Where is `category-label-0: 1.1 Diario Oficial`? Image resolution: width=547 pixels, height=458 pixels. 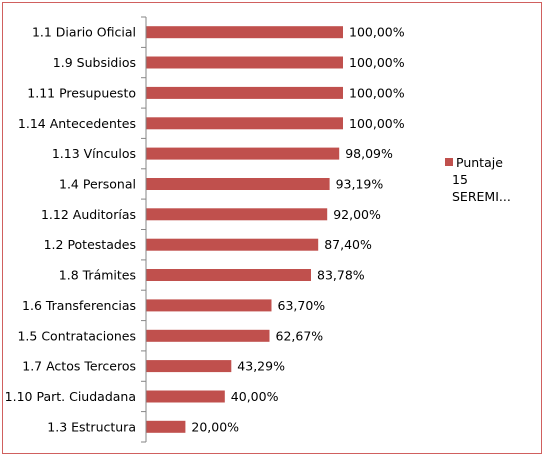
category-label-0: 1.1 Diario Oficial is located at coordinates (84, 32).